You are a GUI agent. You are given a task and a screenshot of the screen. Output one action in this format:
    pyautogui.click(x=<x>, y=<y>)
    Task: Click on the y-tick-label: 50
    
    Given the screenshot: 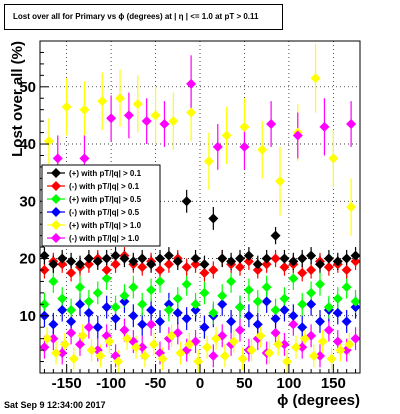 What is the action you would take?
    pyautogui.click(x=27, y=87)
    